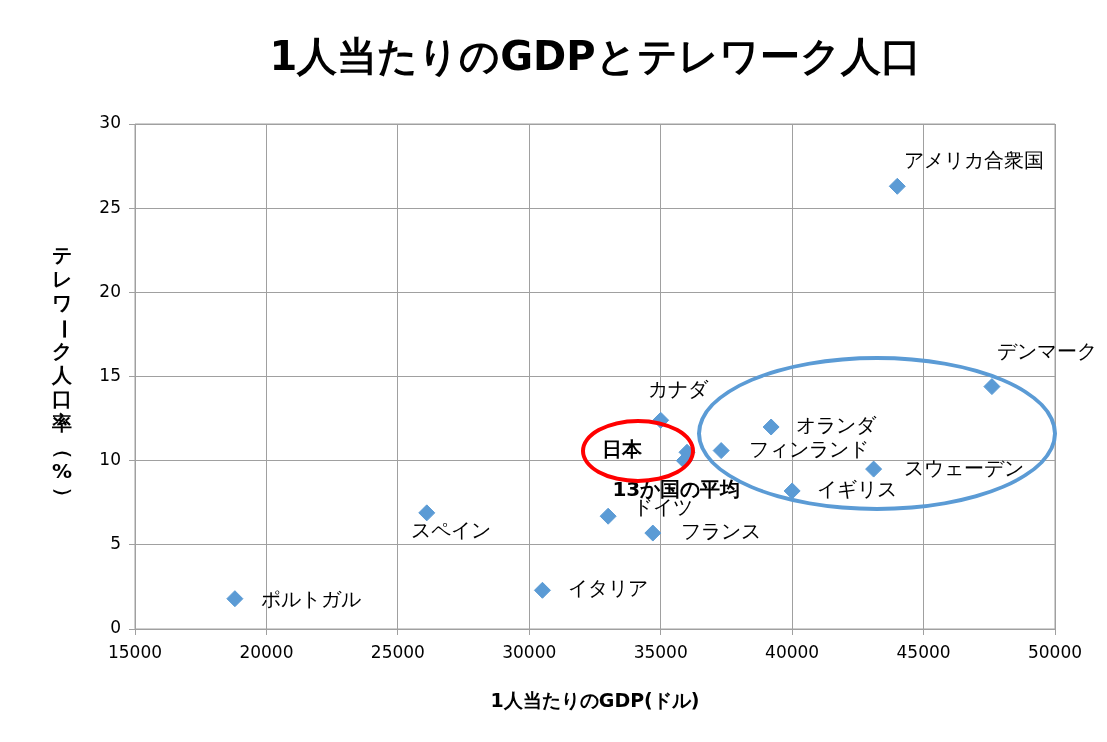  What do you see at coordinates (110, 290) in the screenshot?
I see `y-tick-label: 20` at bounding box center [110, 290].